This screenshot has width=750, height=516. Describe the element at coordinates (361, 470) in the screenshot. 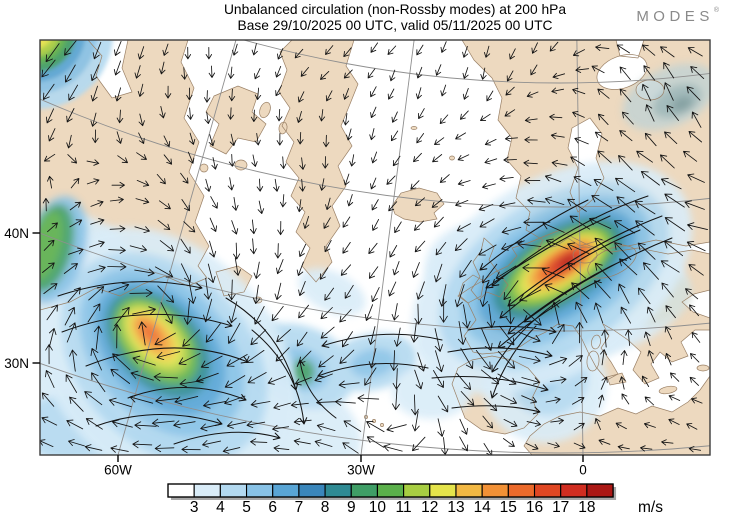

I see `lon-label: 30W` at that location.